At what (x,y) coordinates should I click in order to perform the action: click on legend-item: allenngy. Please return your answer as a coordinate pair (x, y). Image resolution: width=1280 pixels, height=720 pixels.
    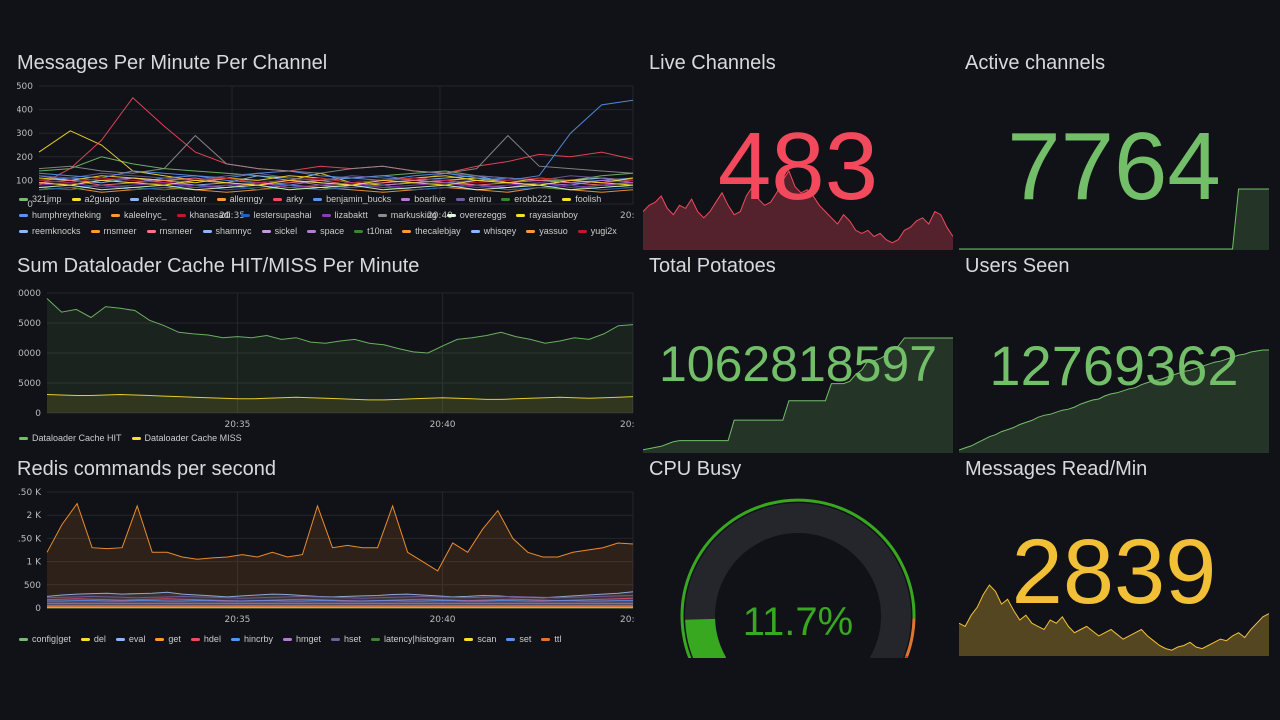
    Looking at the image, I should click on (239, 199).